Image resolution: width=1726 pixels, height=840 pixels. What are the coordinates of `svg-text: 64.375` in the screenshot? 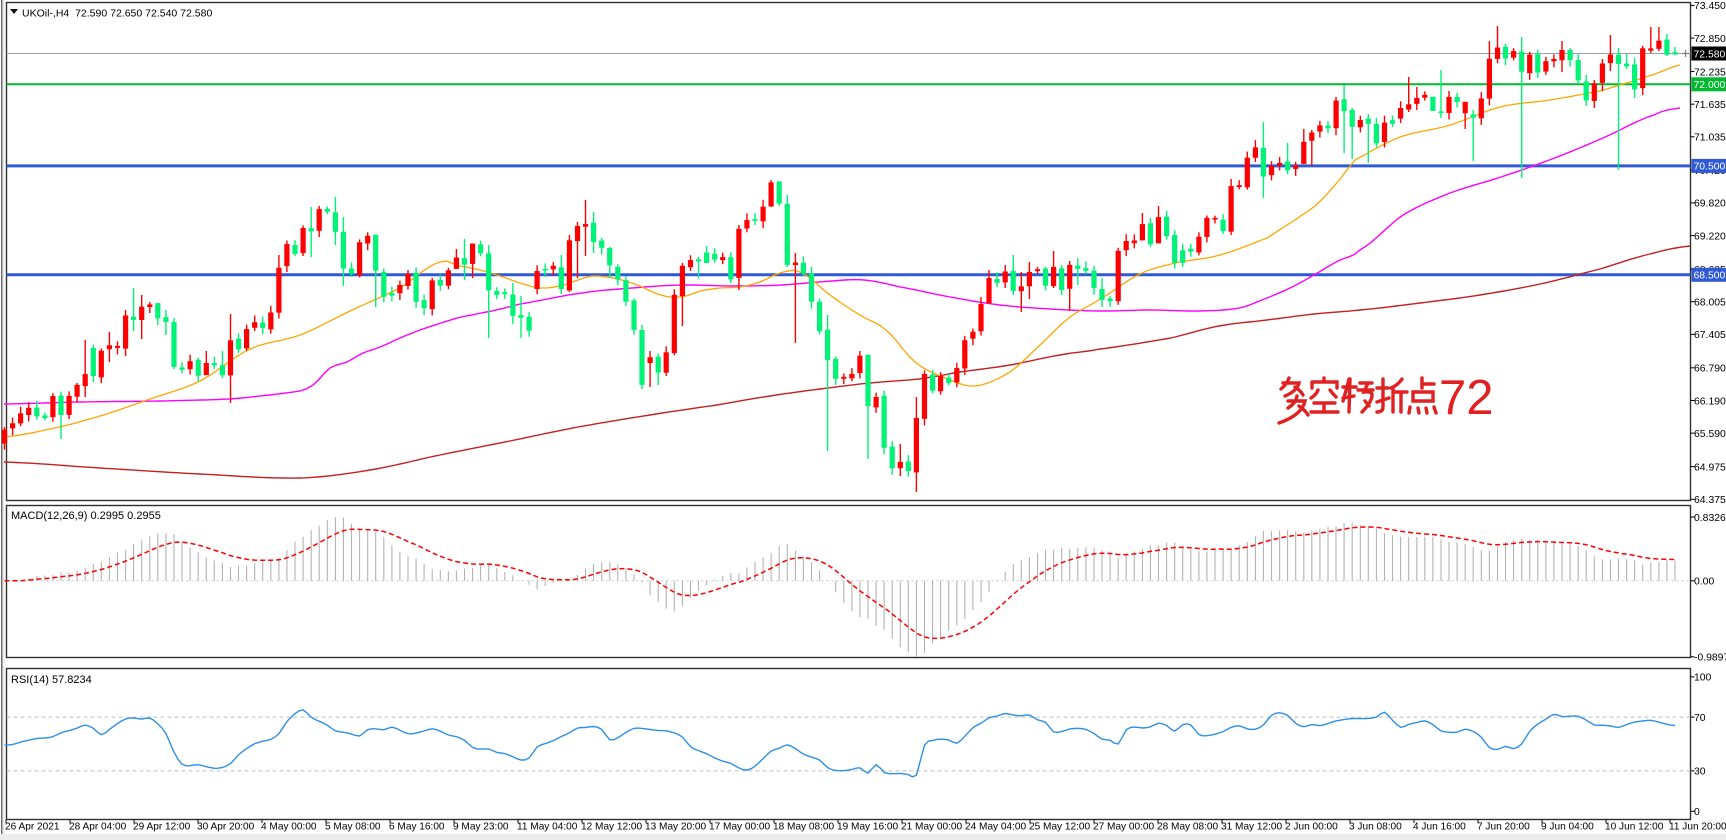 It's located at (1710, 500).